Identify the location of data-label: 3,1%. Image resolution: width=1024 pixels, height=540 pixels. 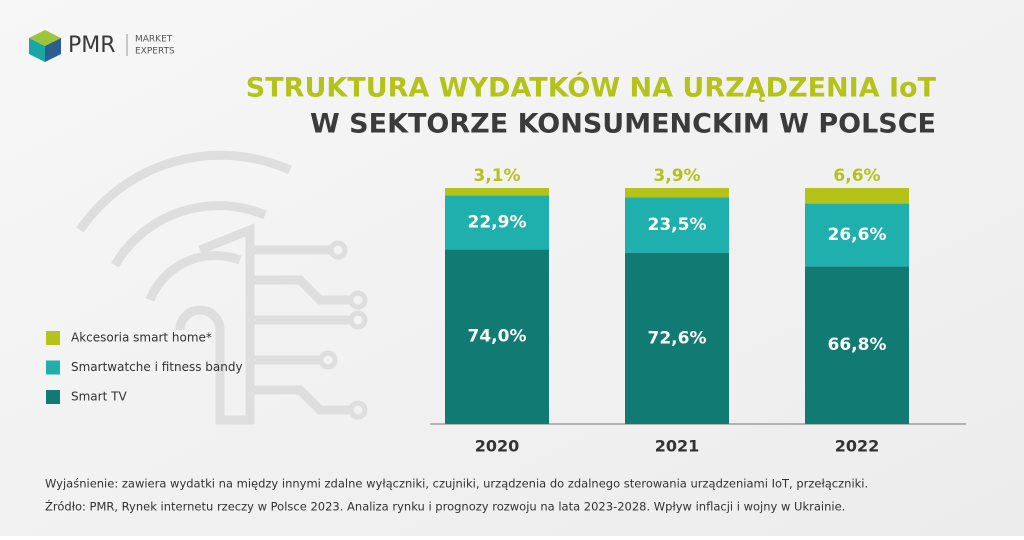
(496, 176).